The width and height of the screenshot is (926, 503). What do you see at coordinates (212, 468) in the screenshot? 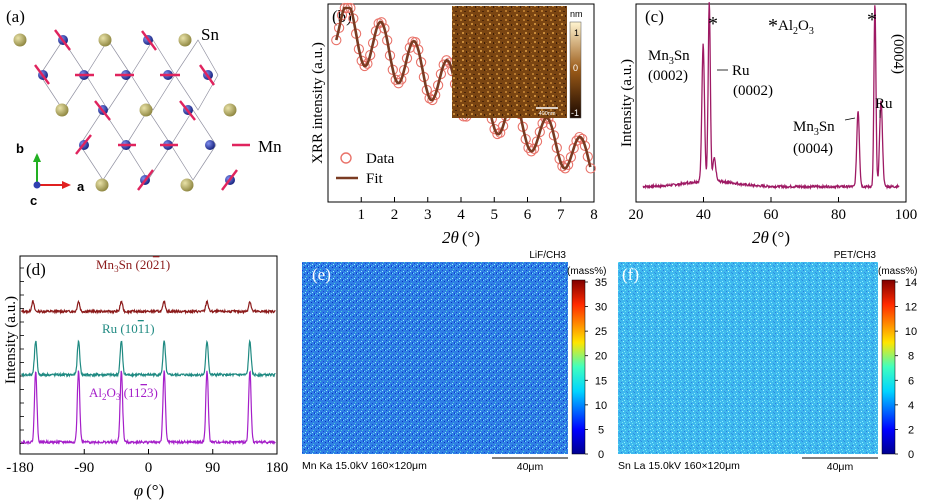
I see `x-tick-label: 90` at bounding box center [212, 468].